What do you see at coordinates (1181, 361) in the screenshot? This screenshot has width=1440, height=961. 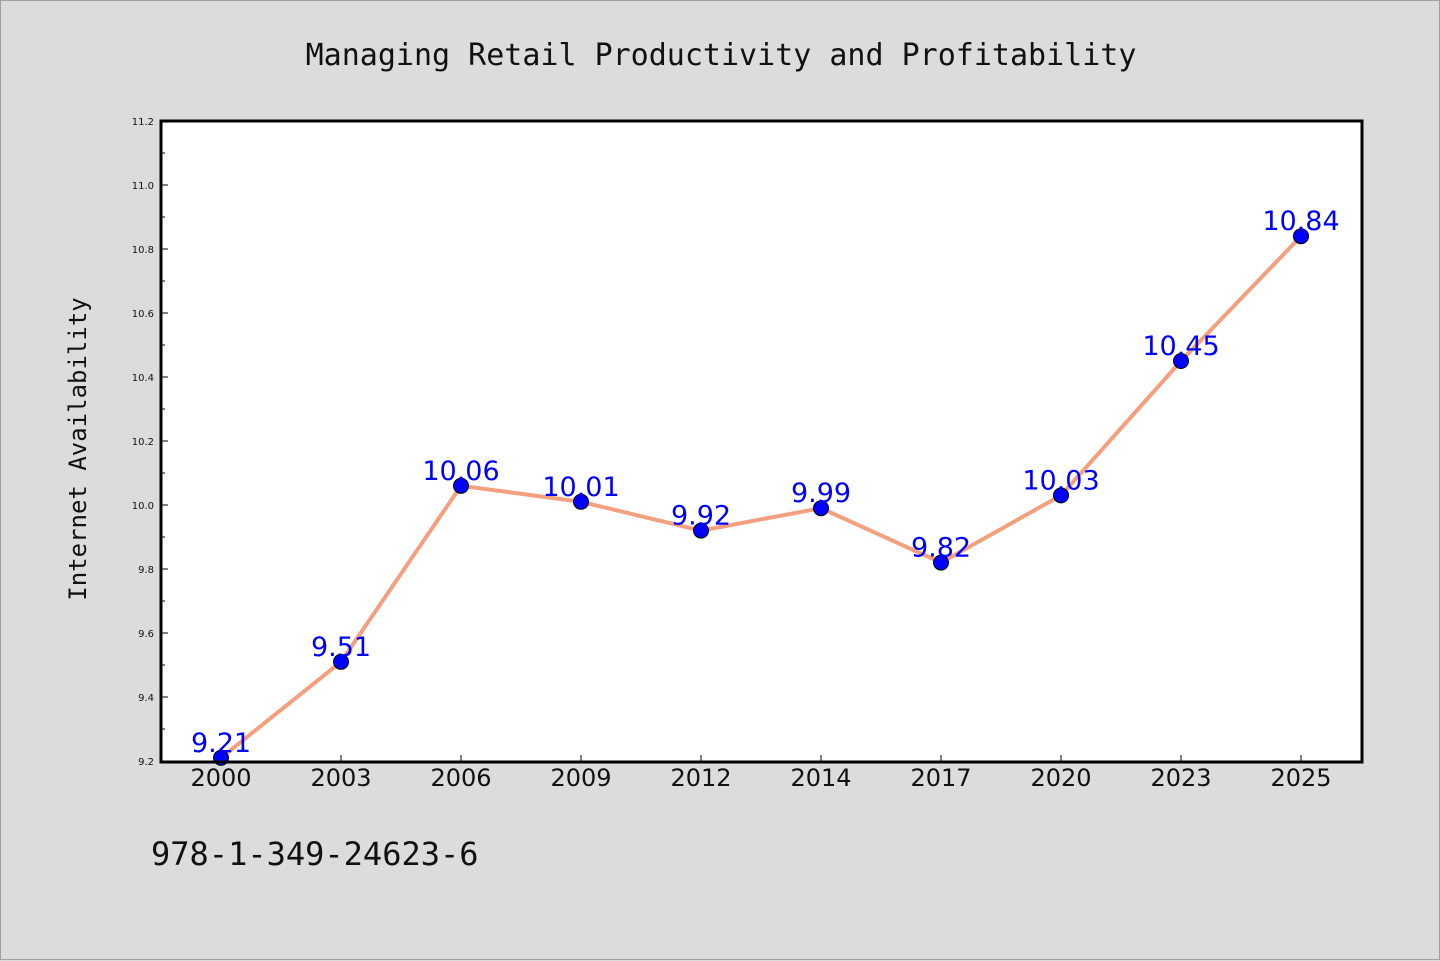 I see `data-point-2023` at bounding box center [1181, 361].